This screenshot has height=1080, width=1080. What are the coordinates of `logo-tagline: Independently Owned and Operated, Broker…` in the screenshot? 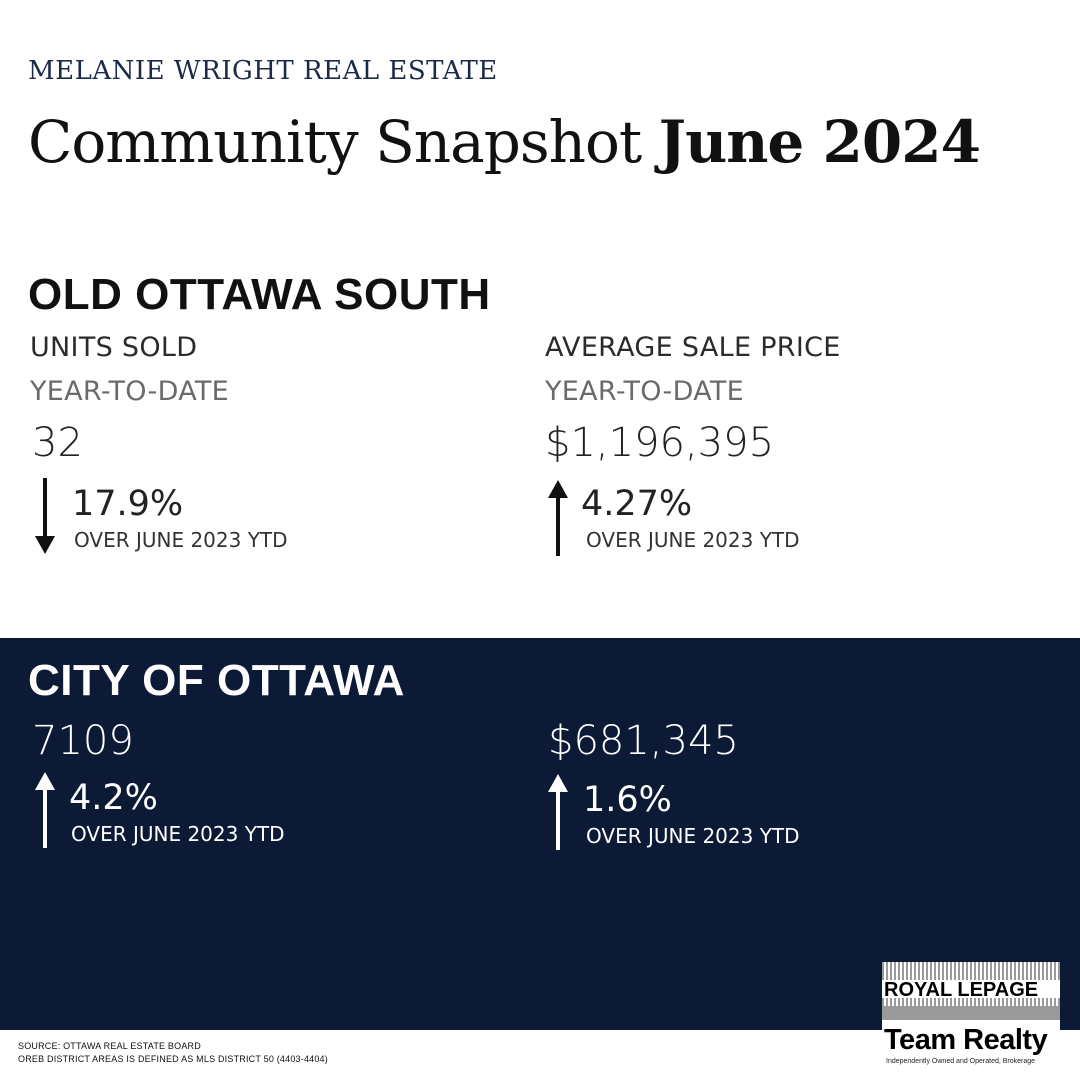 It's located at (961, 1061).